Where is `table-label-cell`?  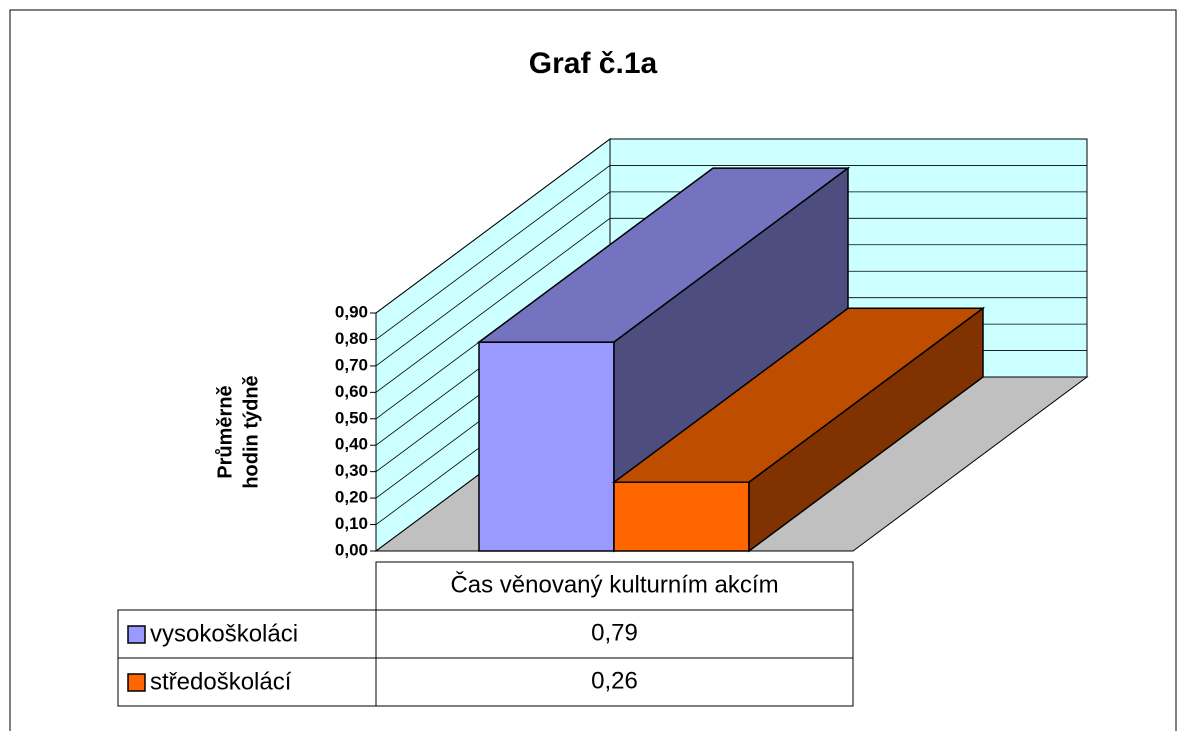 table-label-cell is located at coordinates (247, 682).